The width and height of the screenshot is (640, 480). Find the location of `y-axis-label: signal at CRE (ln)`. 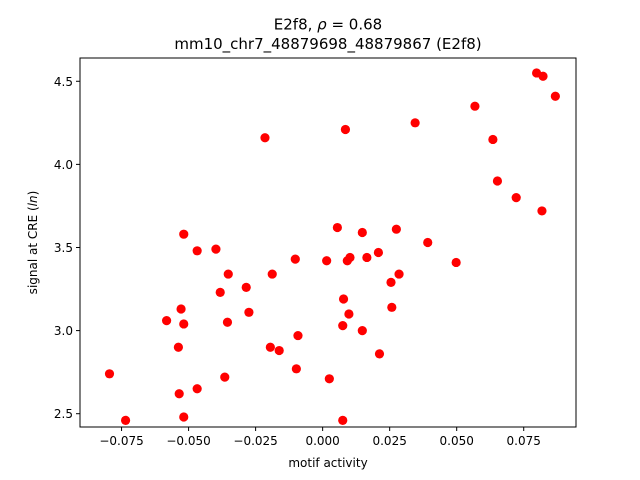

y-axis-label: signal at CRE (ln) is located at coordinates (33, 243).